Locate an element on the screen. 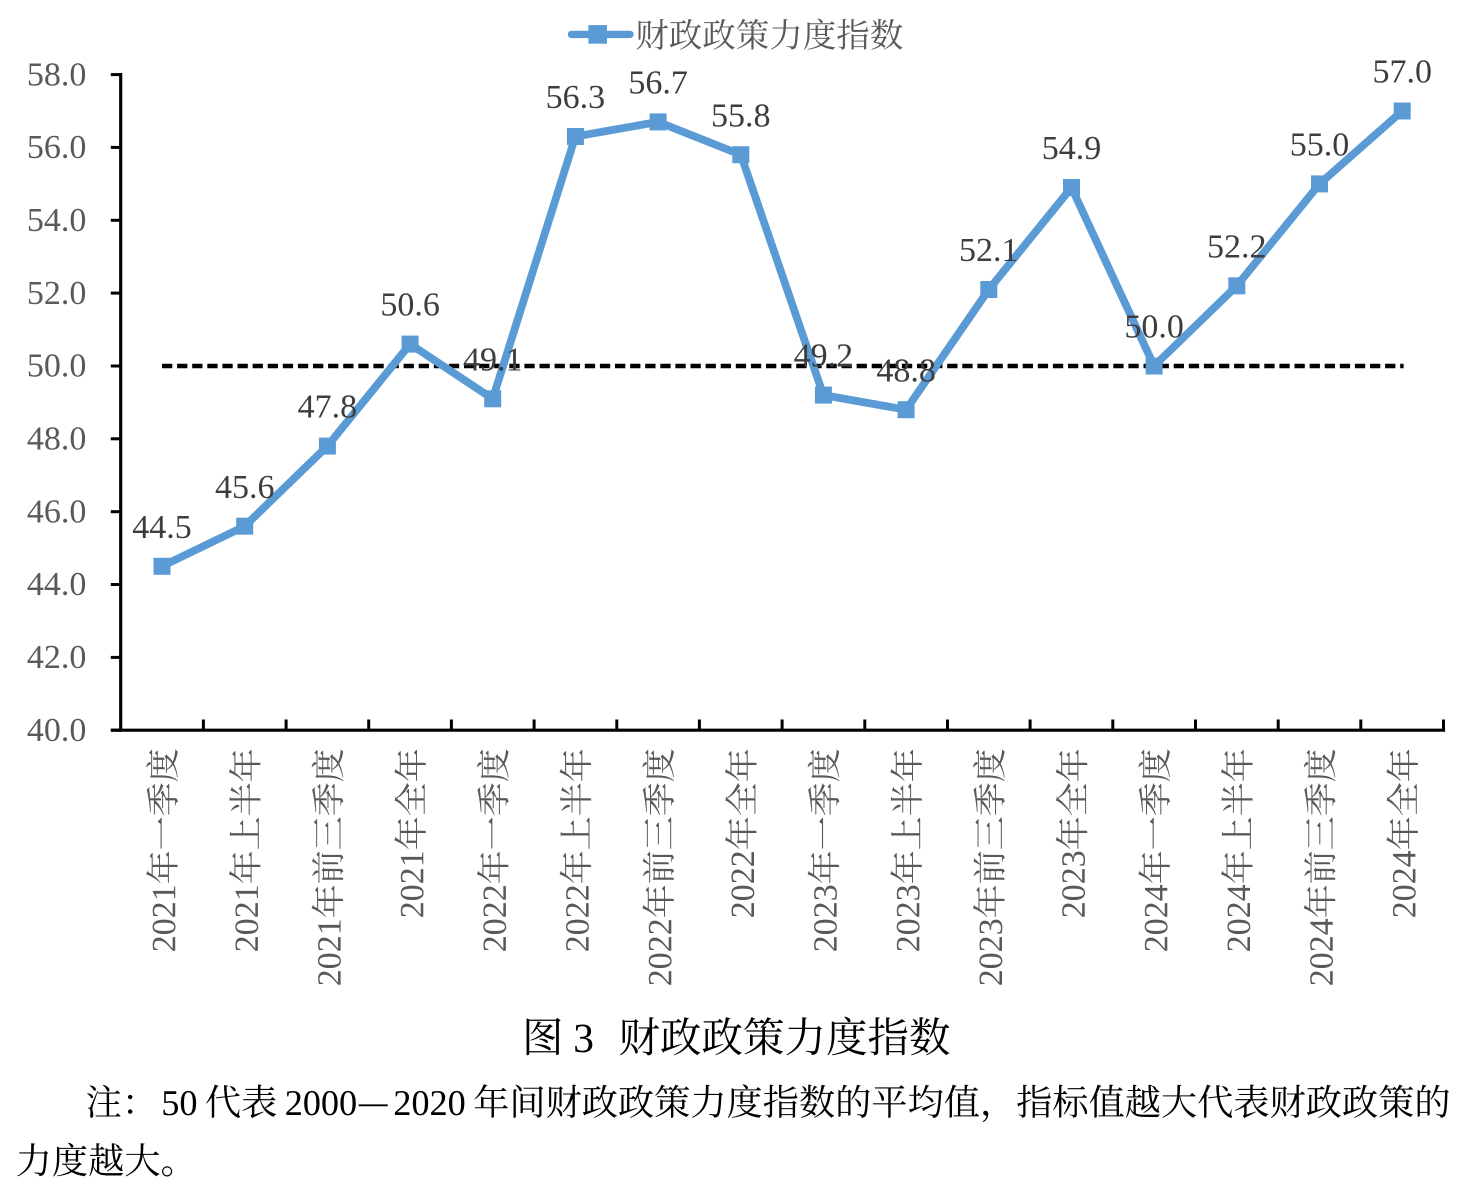 The width and height of the screenshot is (1461, 1185). svg-text: 56.0 is located at coordinates (57, 147).